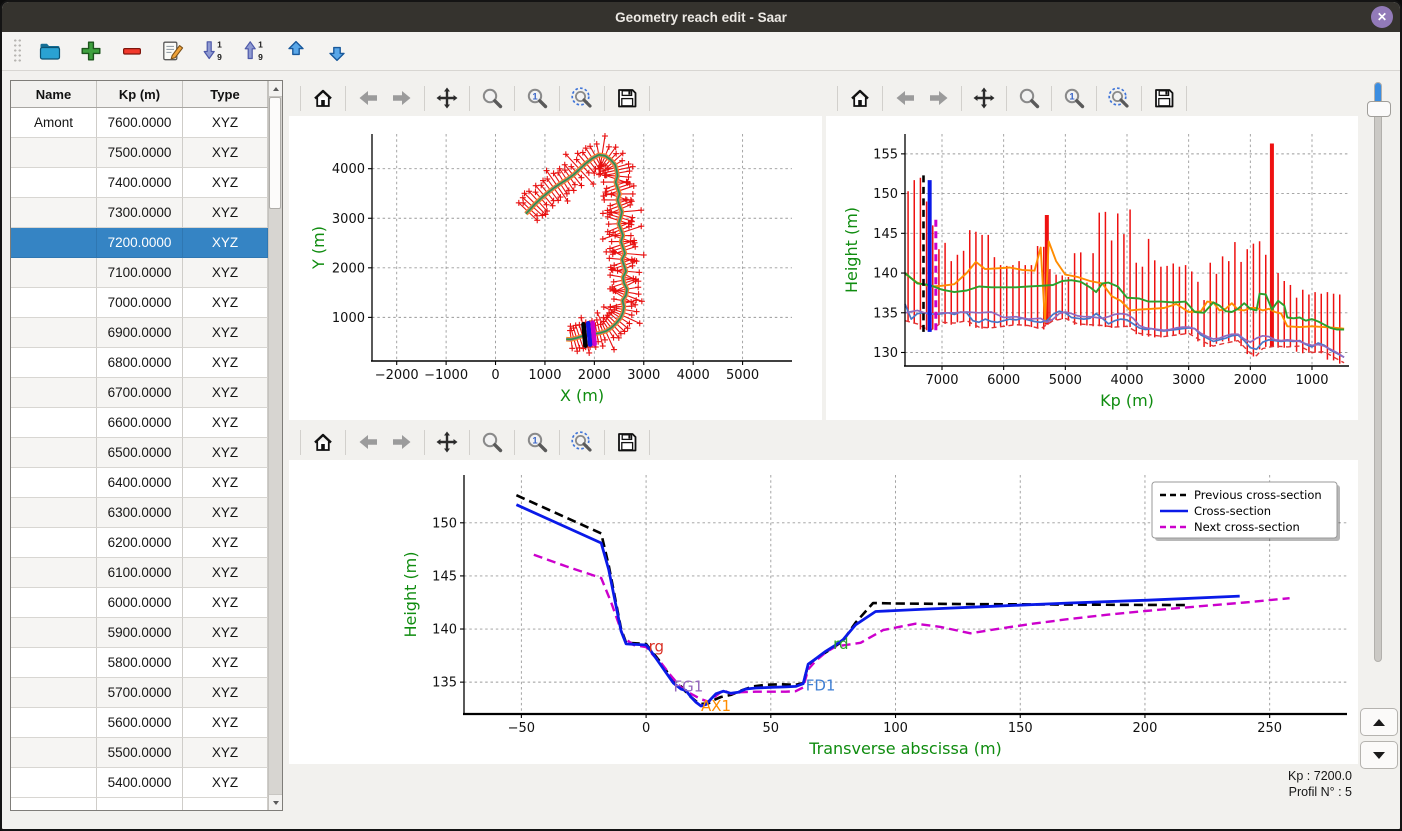  I want to click on table-row: 5900.0000 XYZ, so click(146, 633).